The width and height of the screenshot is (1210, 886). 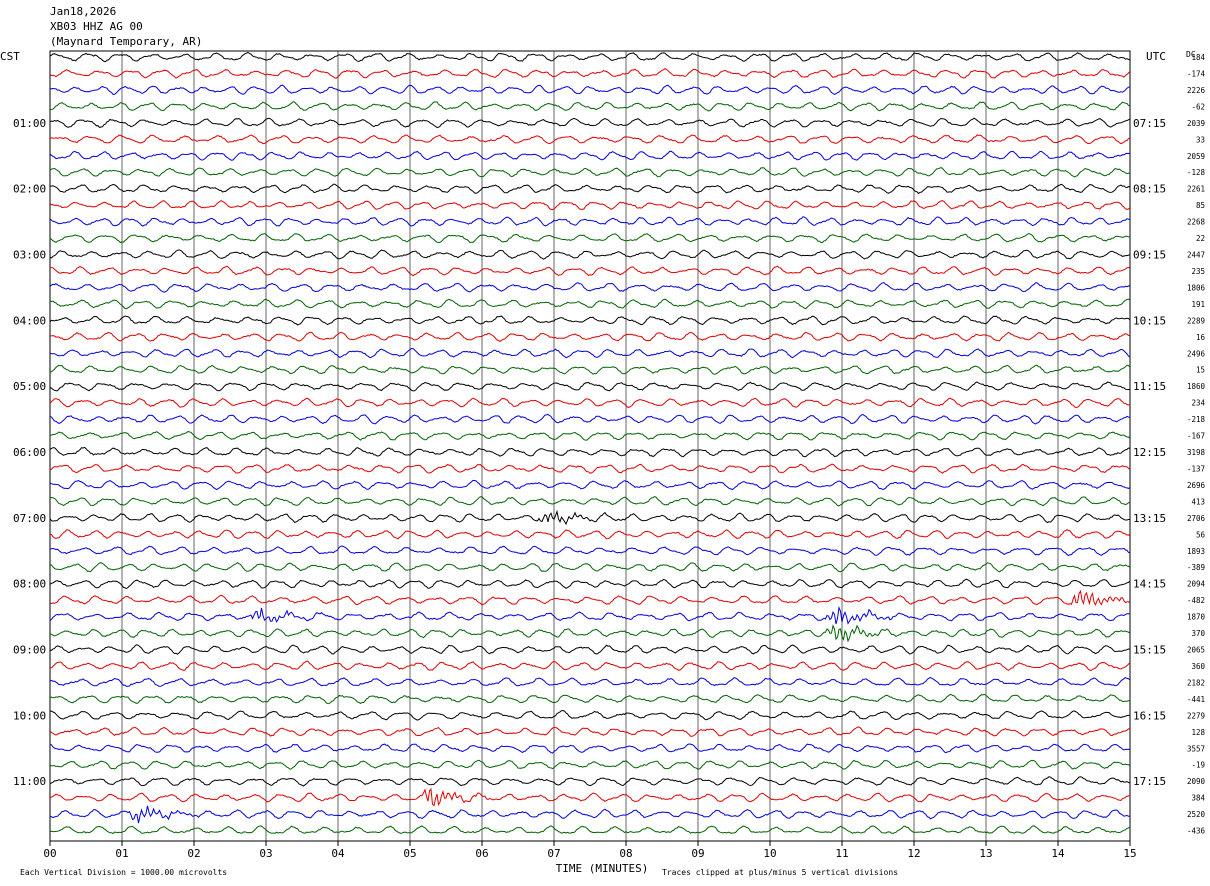 What do you see at coordinates (1196, 682) in the screenshot?
I see `dc-offset-label: 2182` at bounding box center [1196, 682].